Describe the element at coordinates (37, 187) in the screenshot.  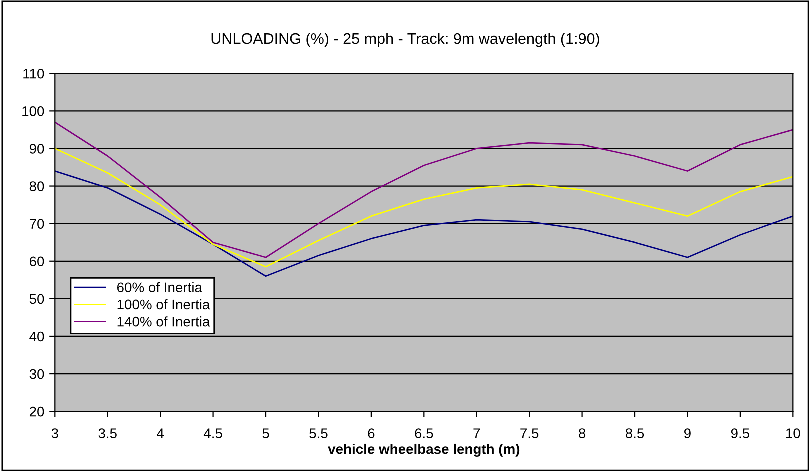
I see `y-tick-label: 80` at that location.